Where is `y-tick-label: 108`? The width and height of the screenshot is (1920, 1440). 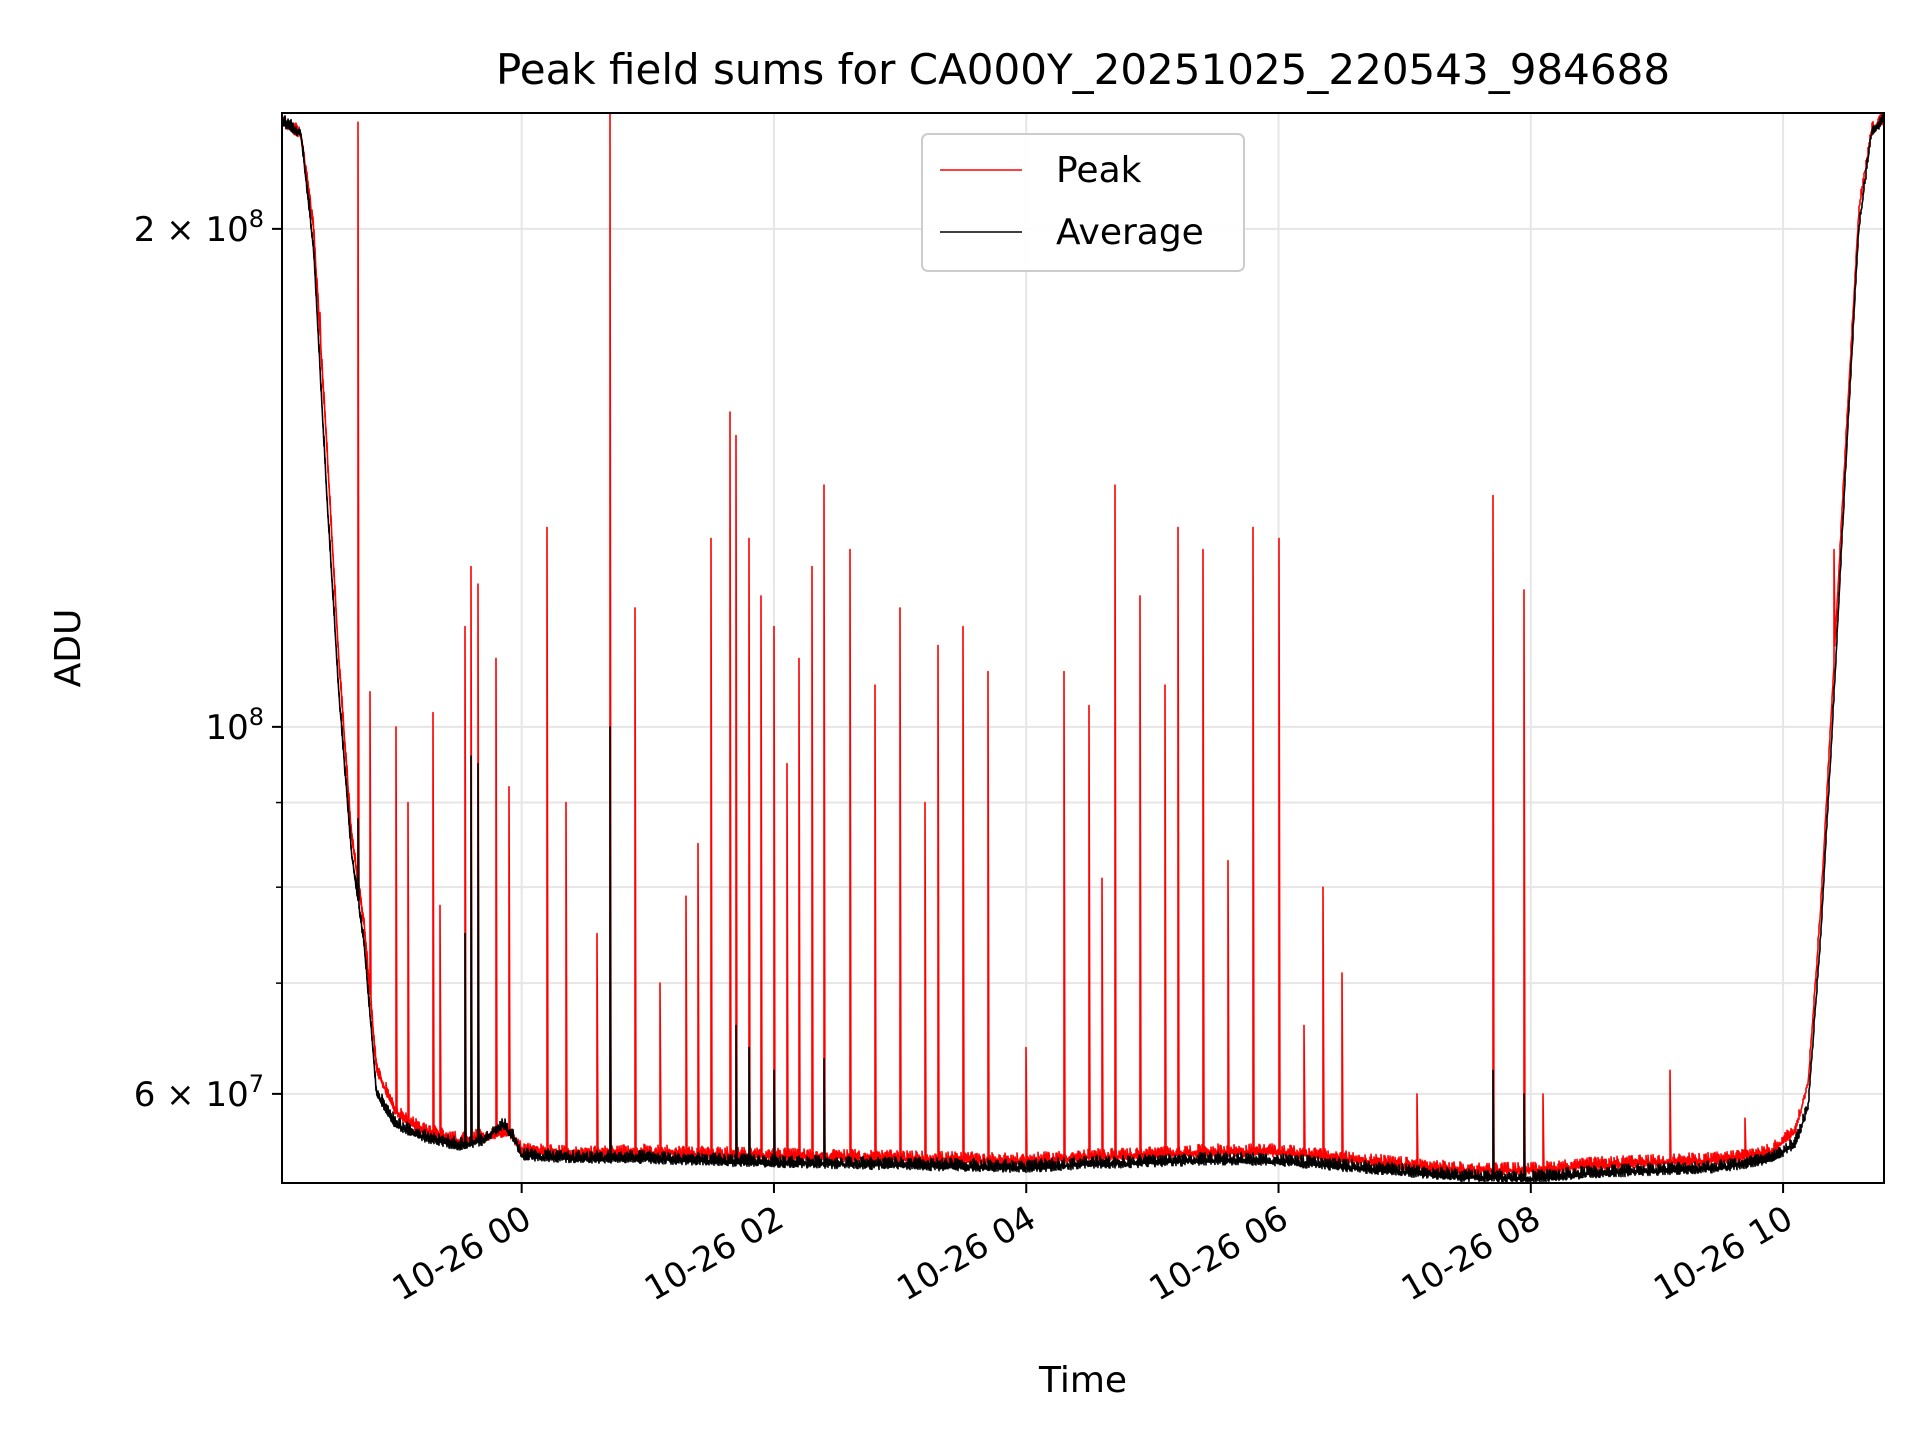 y-tick-label: 108 is located at coordinates (234, 725).